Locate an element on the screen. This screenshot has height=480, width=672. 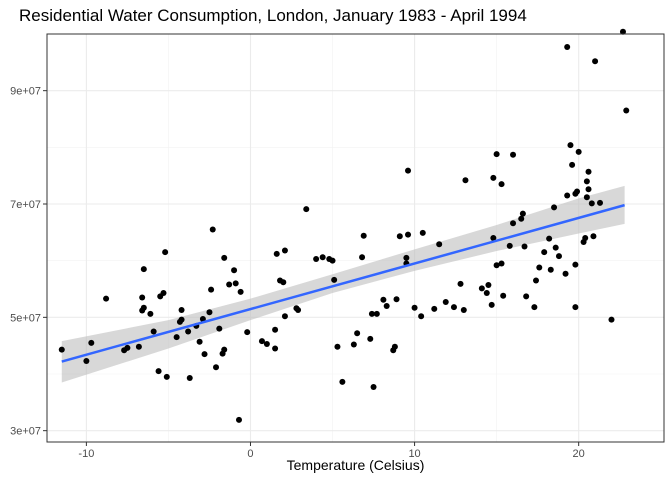
y-tick-label: 3e+07 is located at coordinates (25, 432).